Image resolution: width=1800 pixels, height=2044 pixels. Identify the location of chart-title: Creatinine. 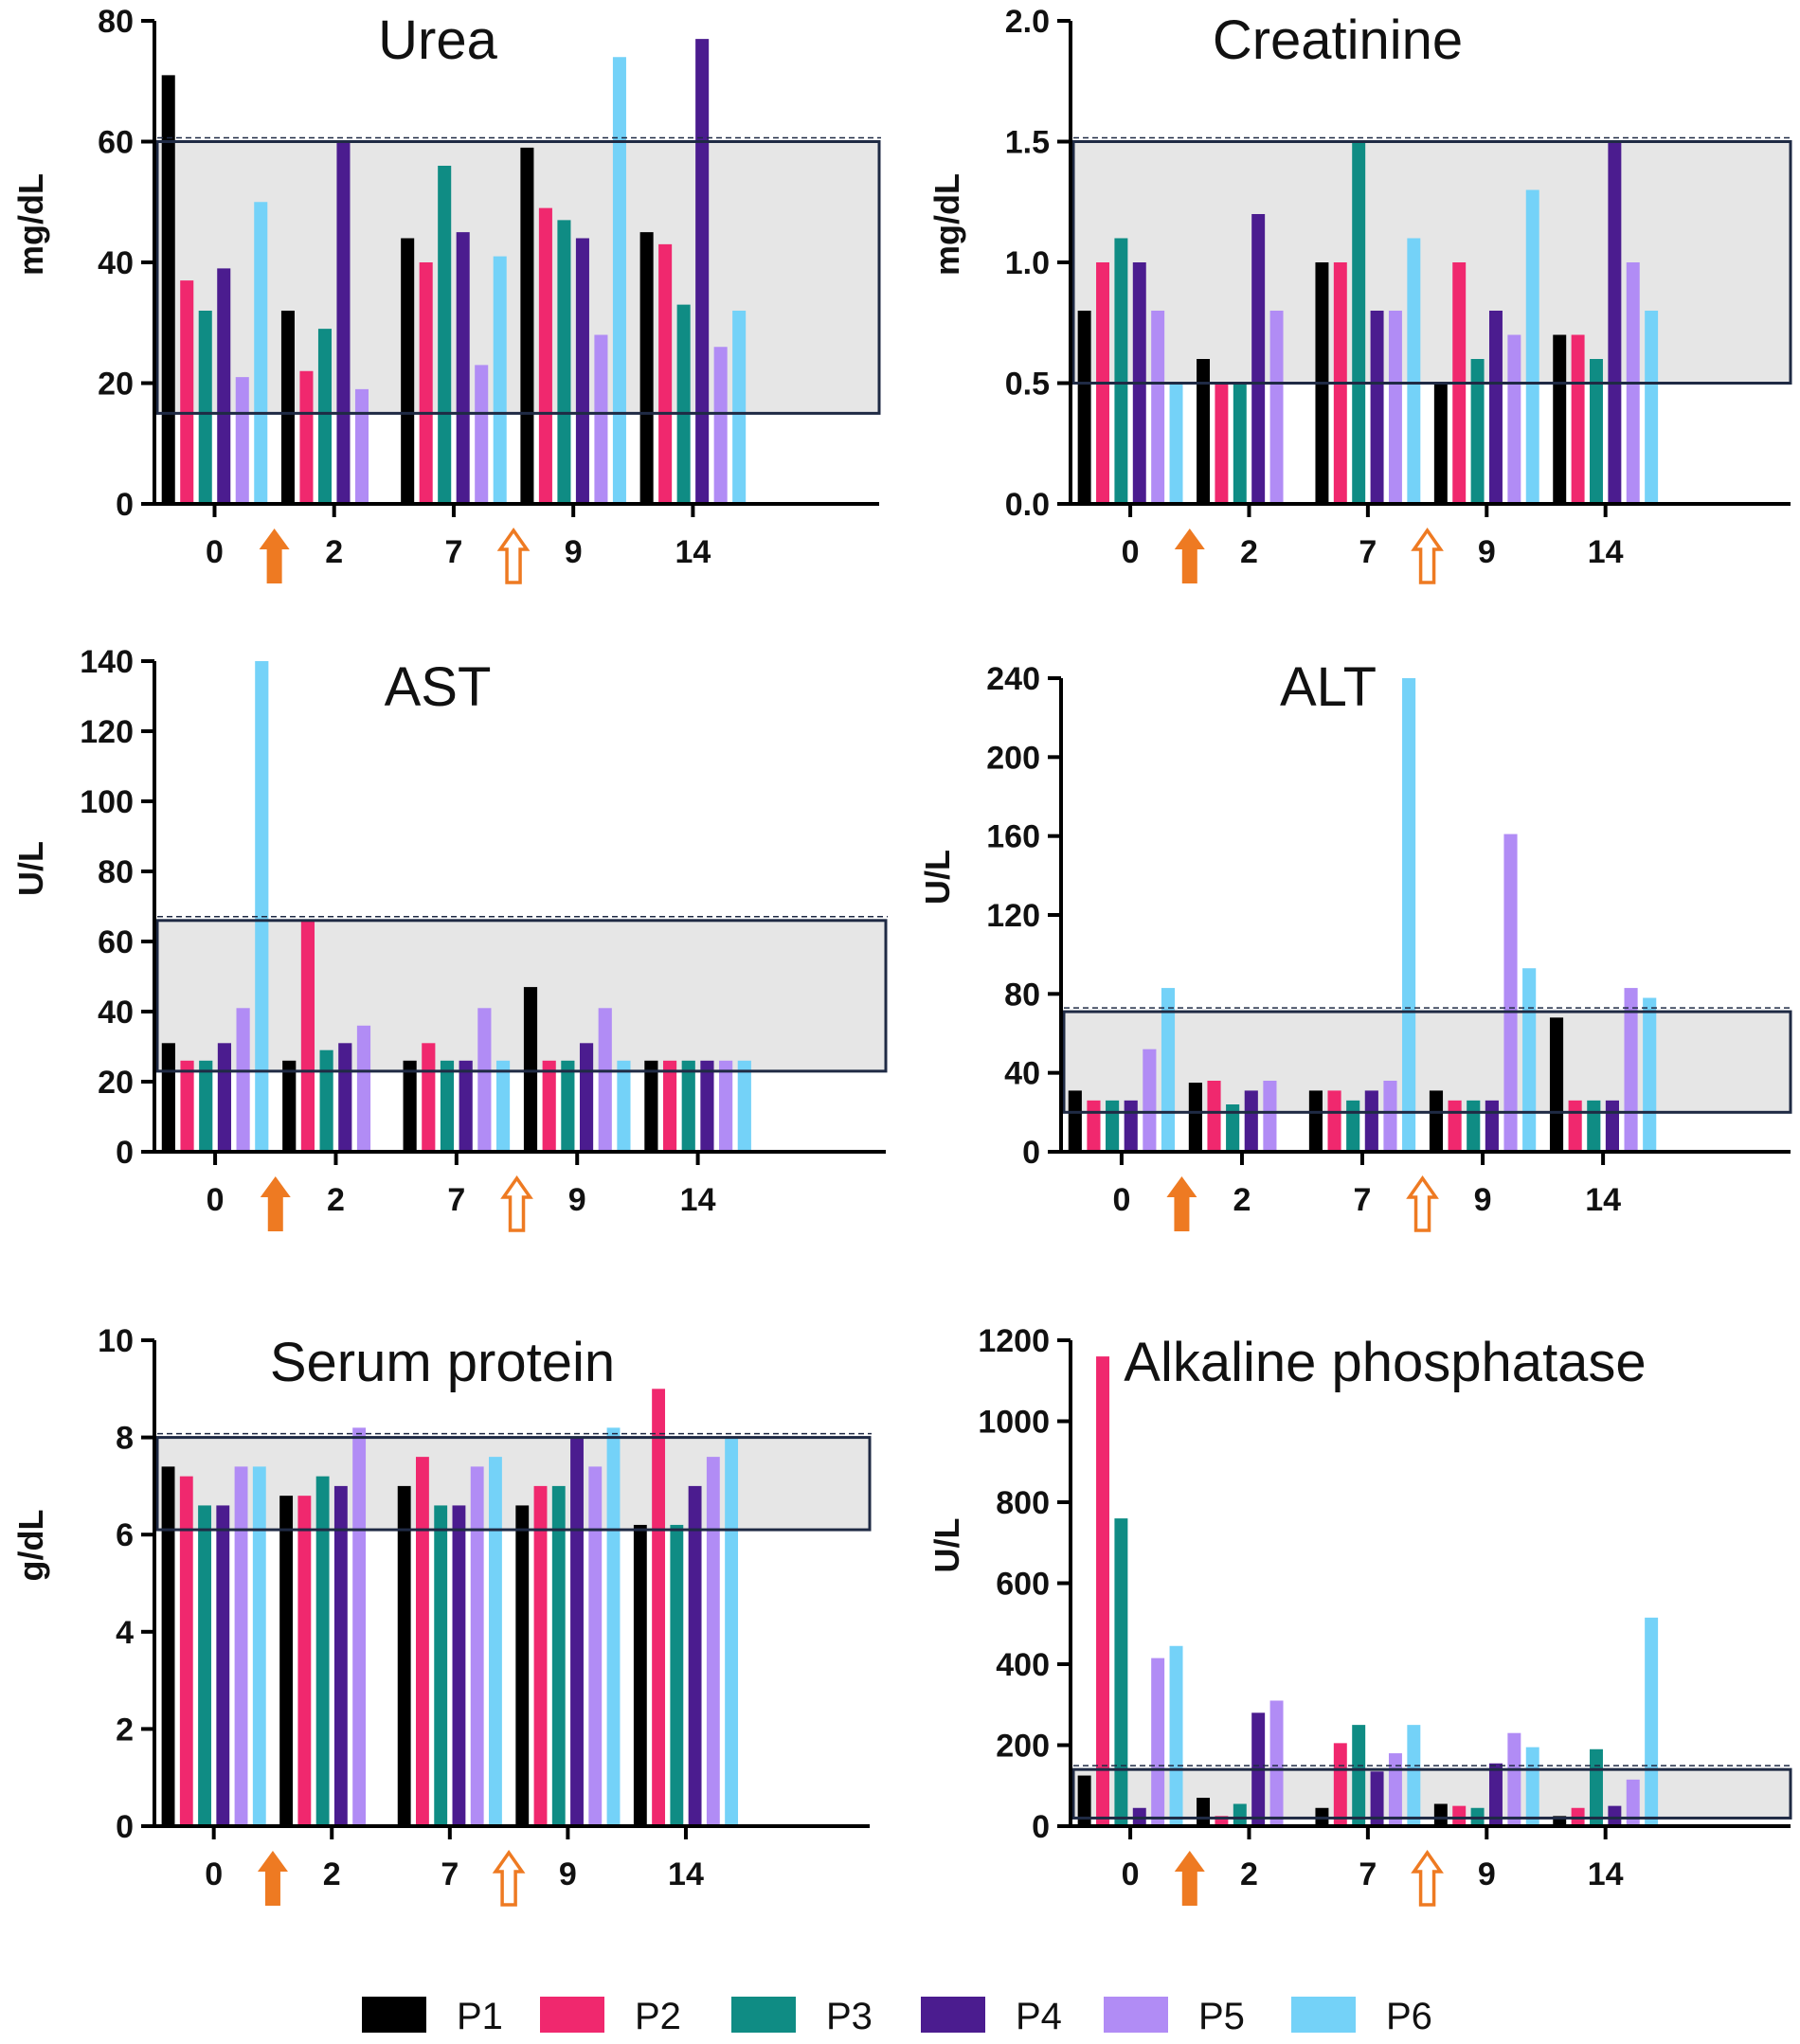
(1338, 40).